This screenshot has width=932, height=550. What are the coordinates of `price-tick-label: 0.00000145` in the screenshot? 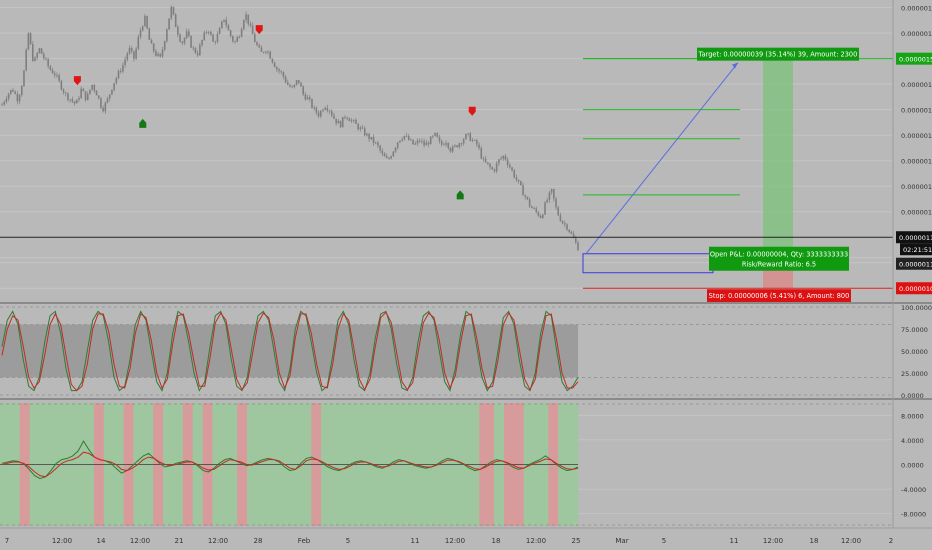 It's located at (916, 85).